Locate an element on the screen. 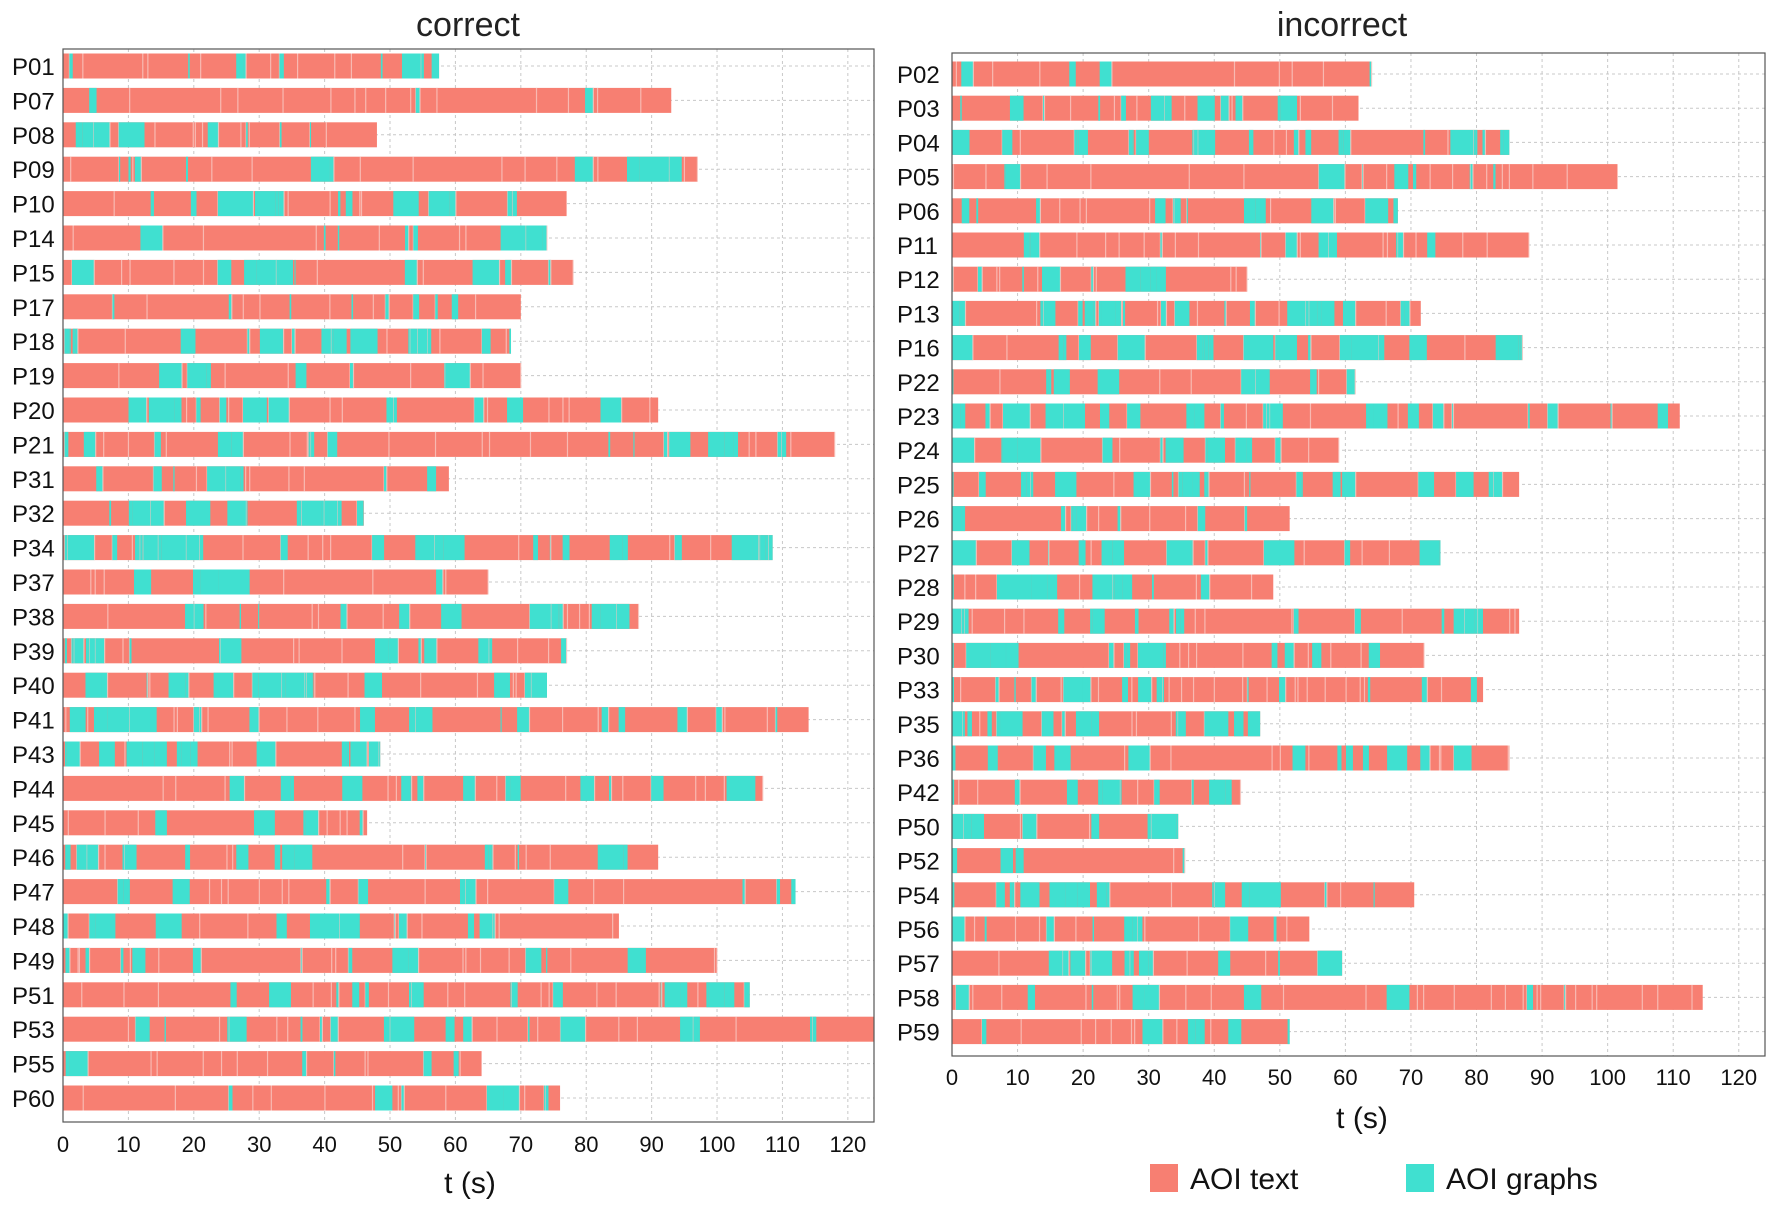  timeline-row-p58: P58 is located at coordinates (1300, 998).